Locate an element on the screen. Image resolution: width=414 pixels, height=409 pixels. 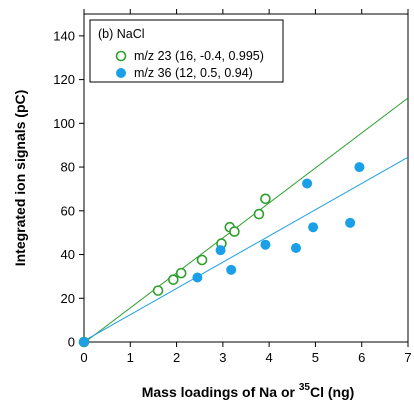
legend-label-mz23: m/z 23 (16, -0.4, 0.995) is located at coordinates (199, 56).